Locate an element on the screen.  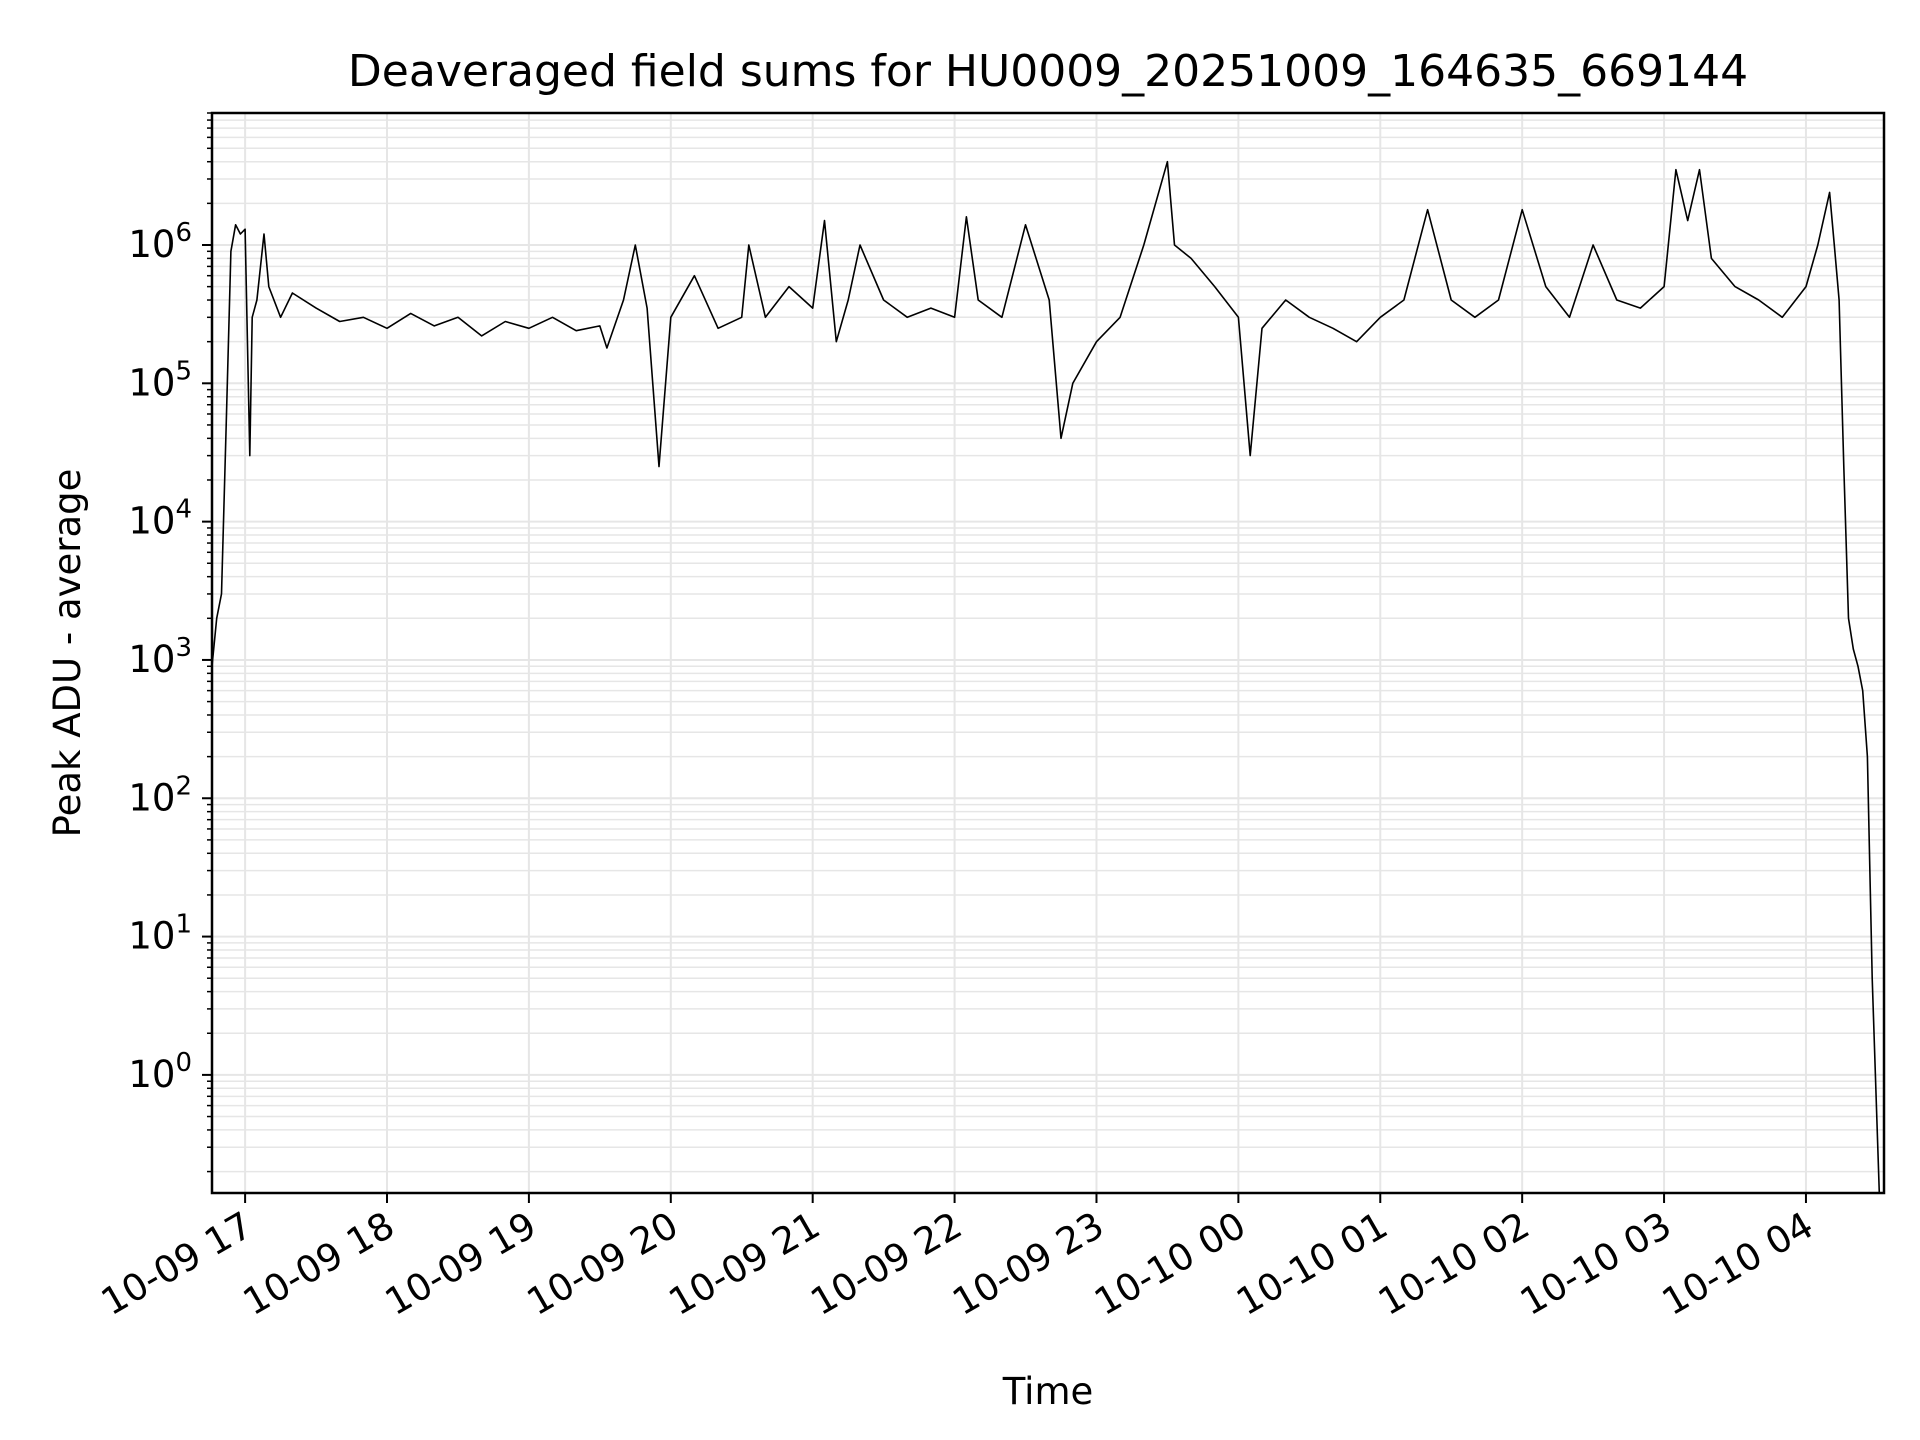
y-axis-label: Peak ADU - average is located at coordinates (67, 653).